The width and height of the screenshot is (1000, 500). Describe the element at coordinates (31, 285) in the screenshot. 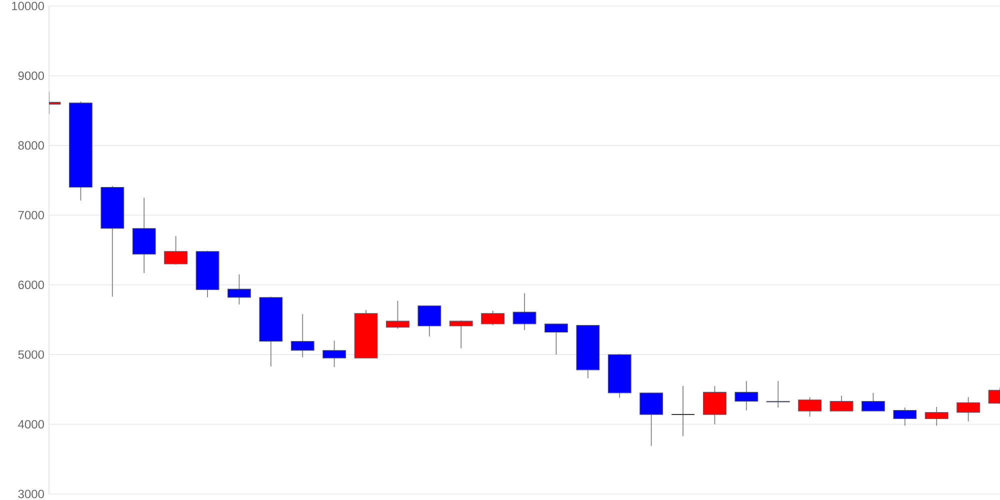

I see `y-tick-label: 6000` at that location.